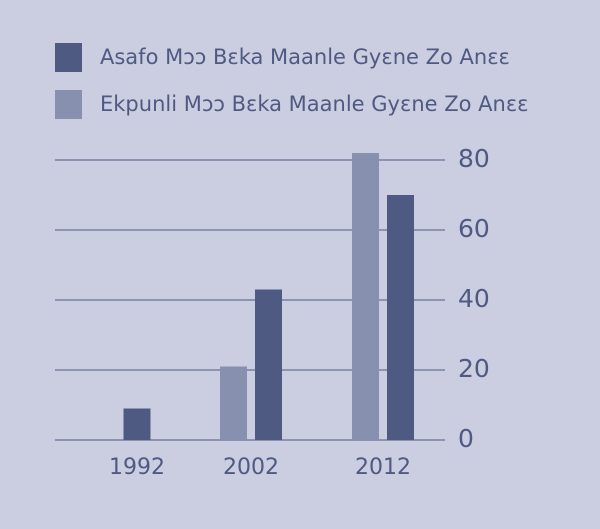  What do you see at coordinates (474, 298) in the screenshot?
I see `y-tick-label: 40` at bounding box center [474, 298].